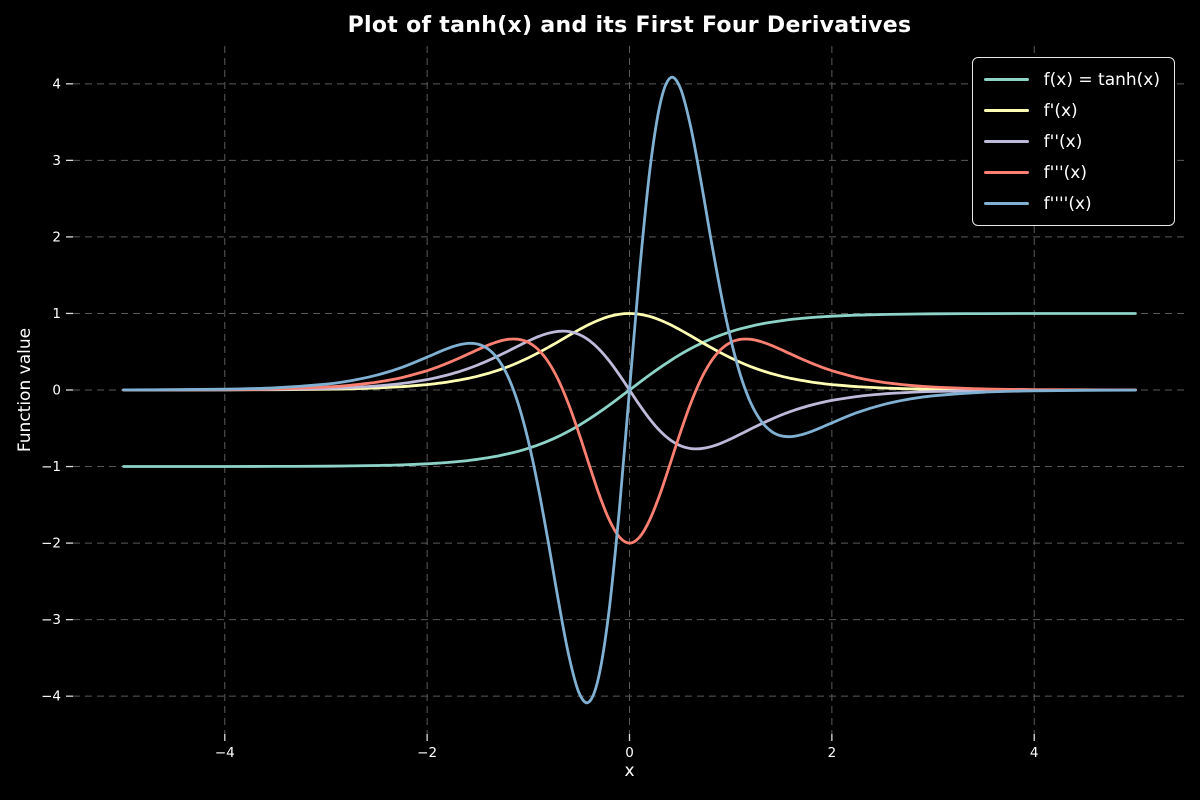  I want to click on legend-label: f'(x), so click(1060, 110).